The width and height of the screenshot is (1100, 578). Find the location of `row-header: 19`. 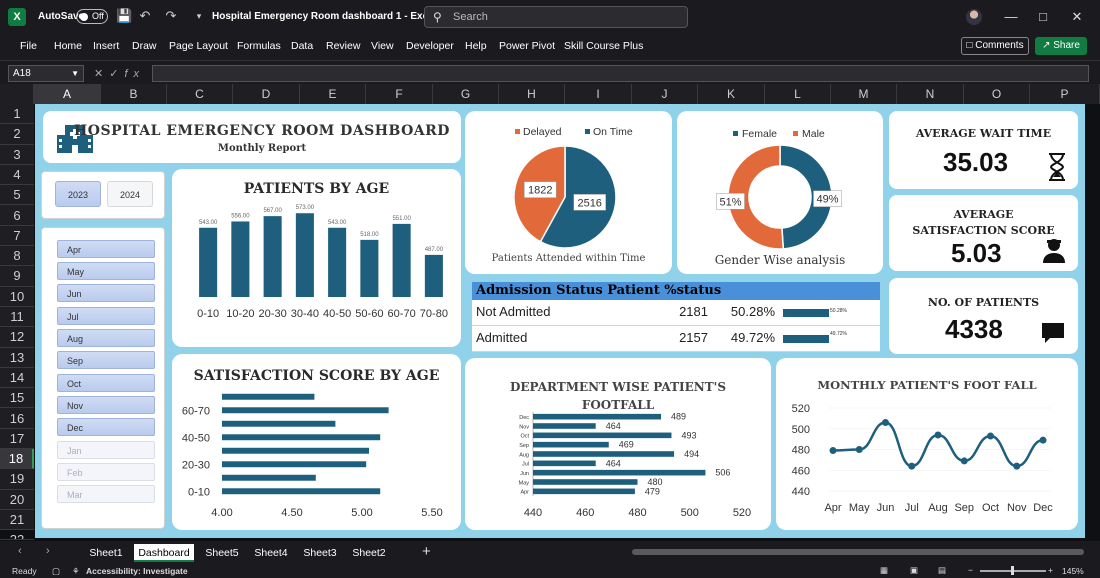

row-header: 19 is located at coordinates (17, 479).